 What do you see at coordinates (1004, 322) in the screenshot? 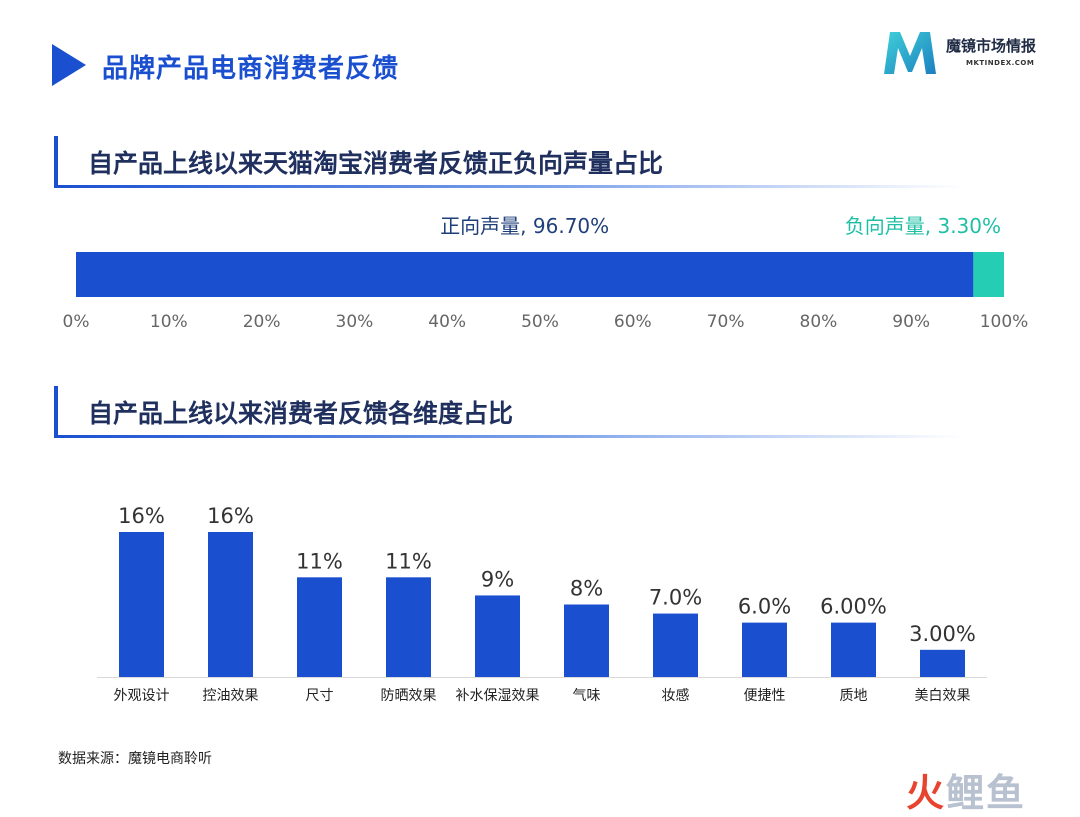
I see `sentiment-x-tick-label: 100%` at bounding box center [1004, 322].